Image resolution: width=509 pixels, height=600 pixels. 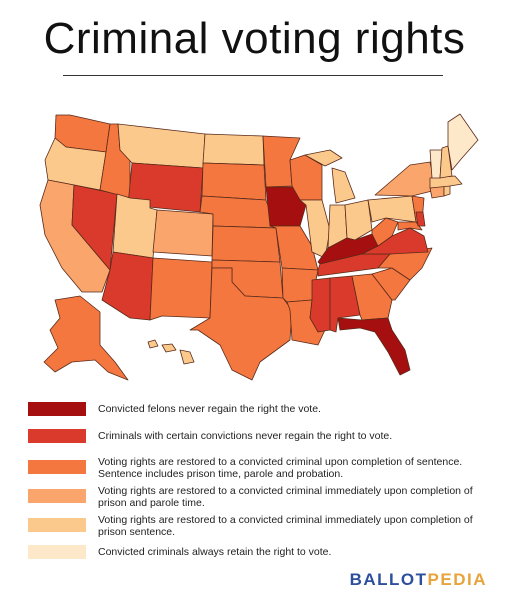 What do you see at coordinates (86, 338) in the screenshot?
I see `state-alaska` at bounding box center [86, 338].